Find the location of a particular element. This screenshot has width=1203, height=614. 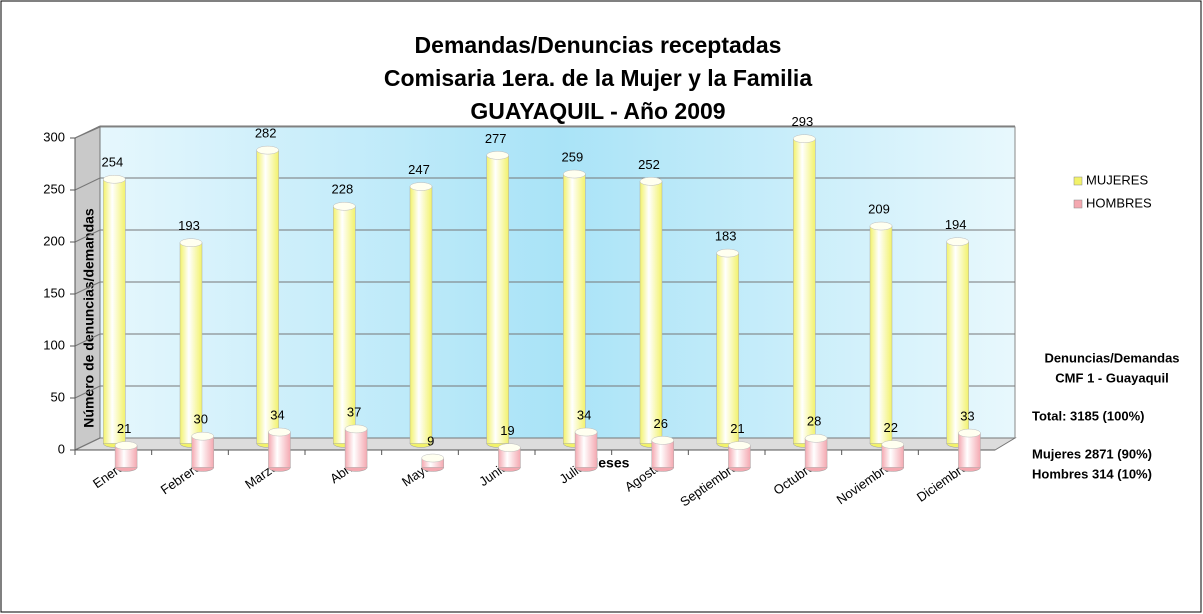

y-axis-label: Número de denuncias/demandas is located at coordinates (89, 318).